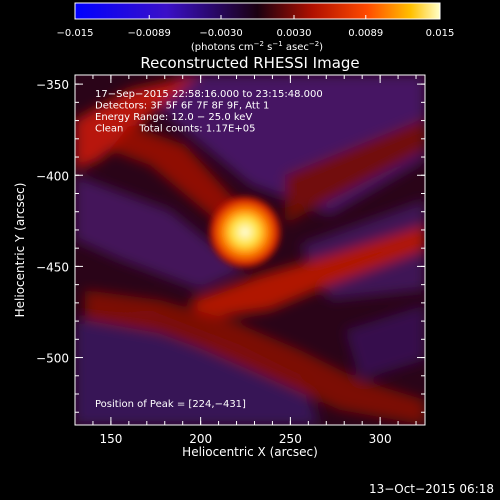 The width and height of the screenshot is (500, 500). Describe the element at coordinates (149, 33) in the screenshot. I see `colorbar-tick-label: −0.0089` at that location.